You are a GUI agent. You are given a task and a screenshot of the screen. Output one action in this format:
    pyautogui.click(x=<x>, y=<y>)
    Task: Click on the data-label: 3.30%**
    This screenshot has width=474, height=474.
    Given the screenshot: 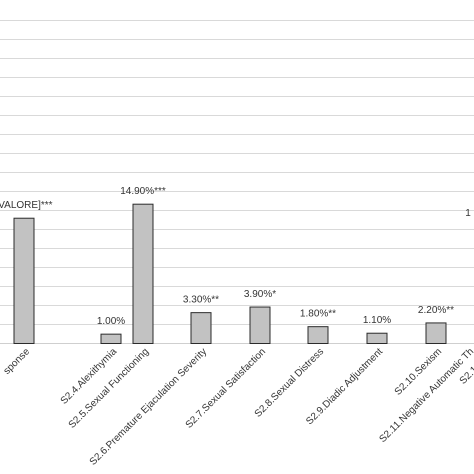 What is the action you would take?
    pyautogui.click(x=201, y=300)
    